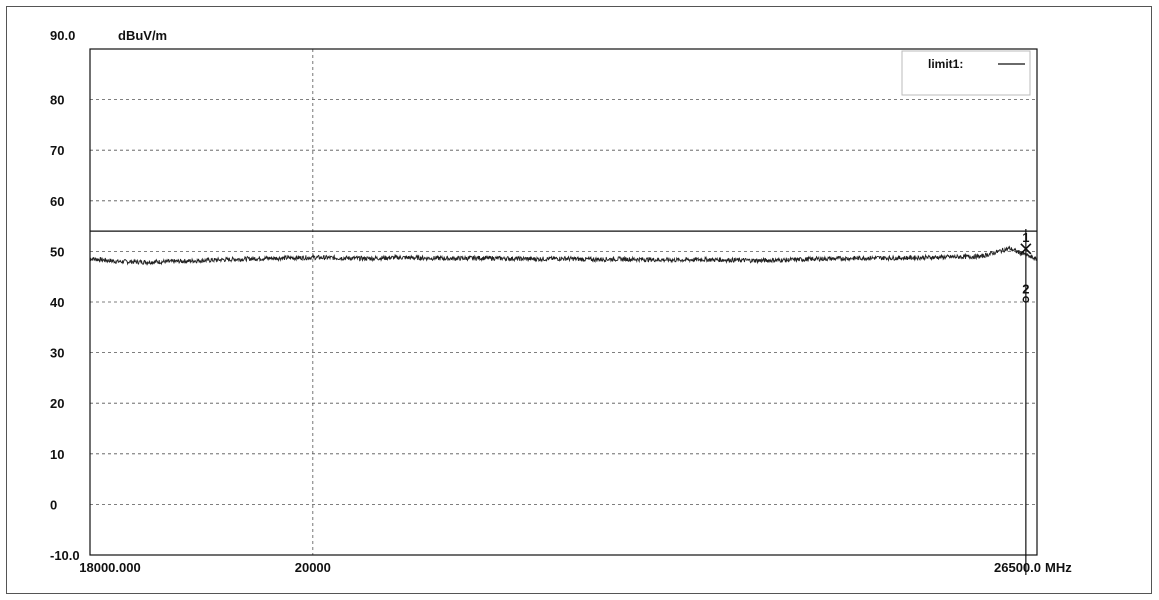  I want to click on series-layer, so click(563, 255).